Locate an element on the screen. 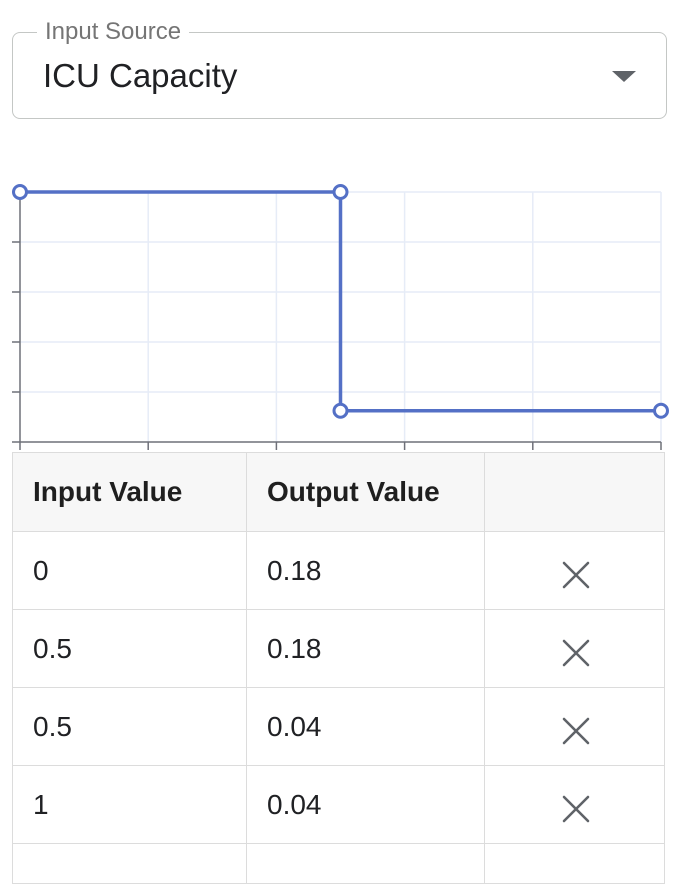  output-value-header: Output Value is located at coordinates (365, 492).